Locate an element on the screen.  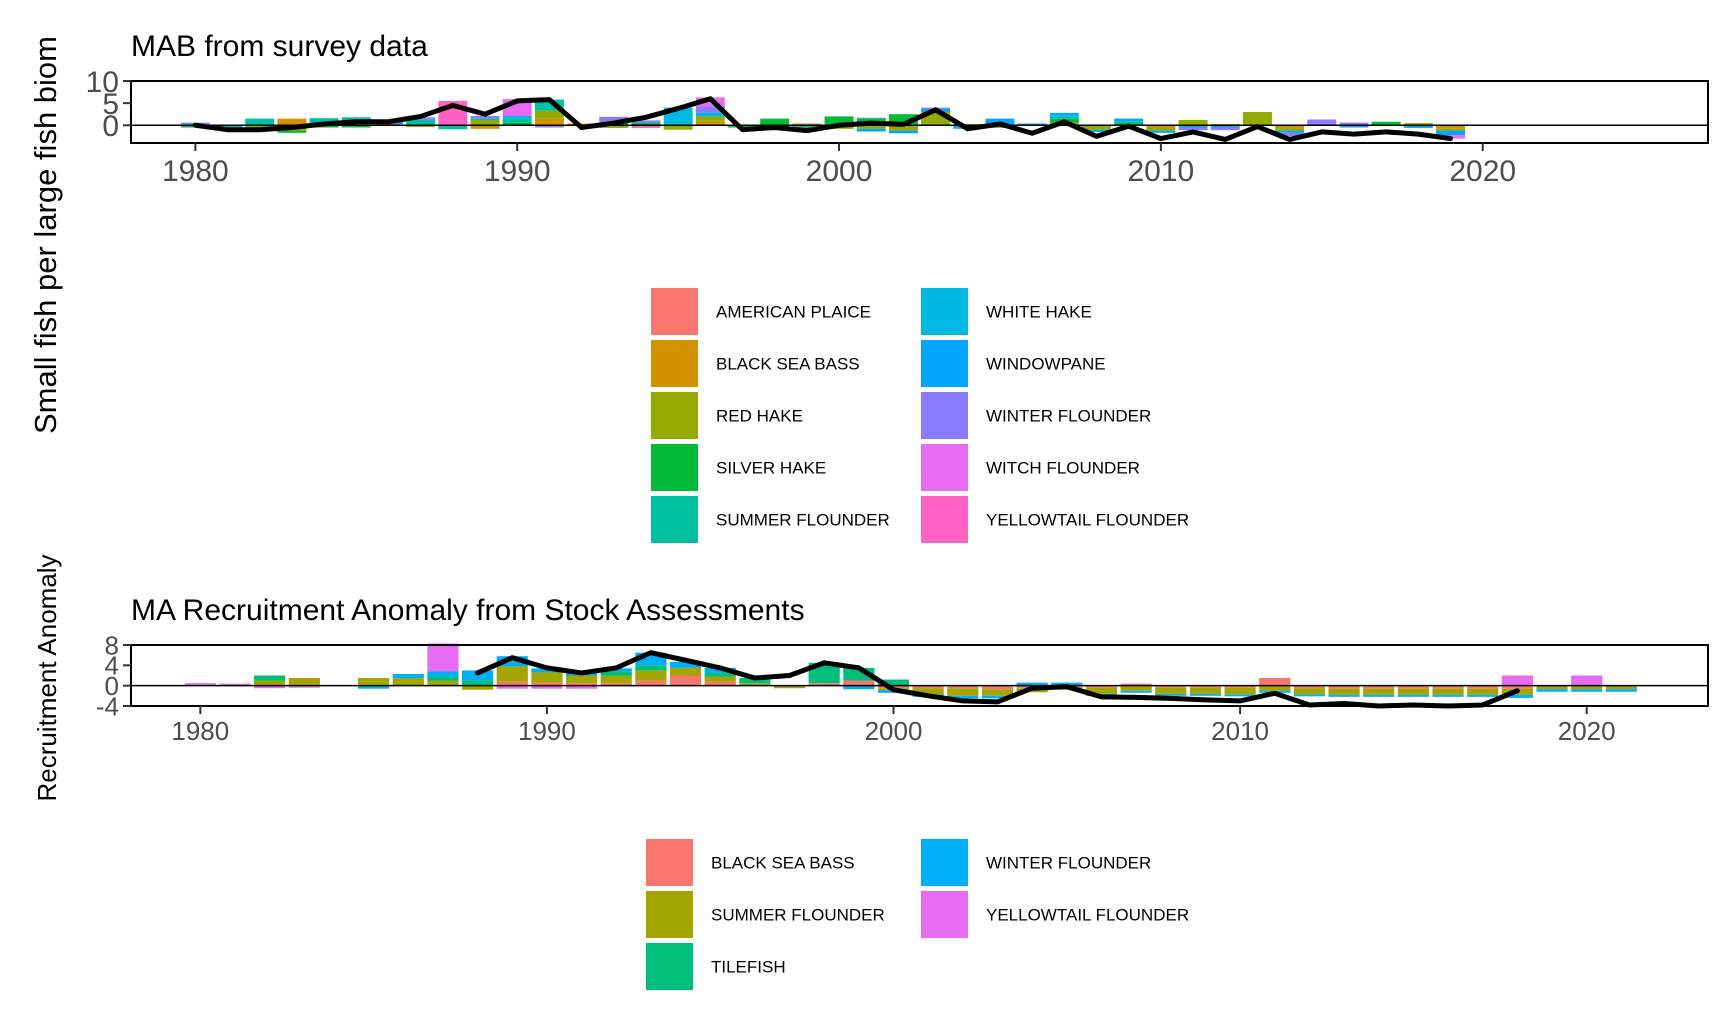
bar-summer-flounder-2019 is located at coordinates (1552, 687).